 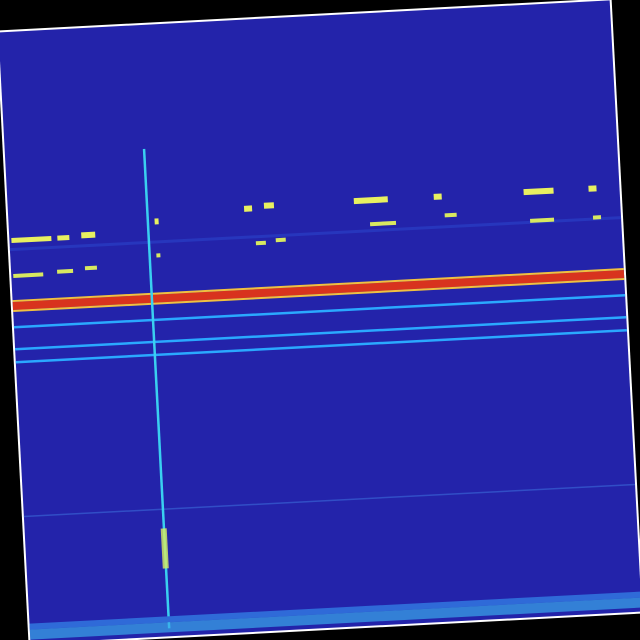 What do you see at coordinates (164, 548) in the screenshot?
I see `vertical-signal-hot` at bounding box center [164, 548].